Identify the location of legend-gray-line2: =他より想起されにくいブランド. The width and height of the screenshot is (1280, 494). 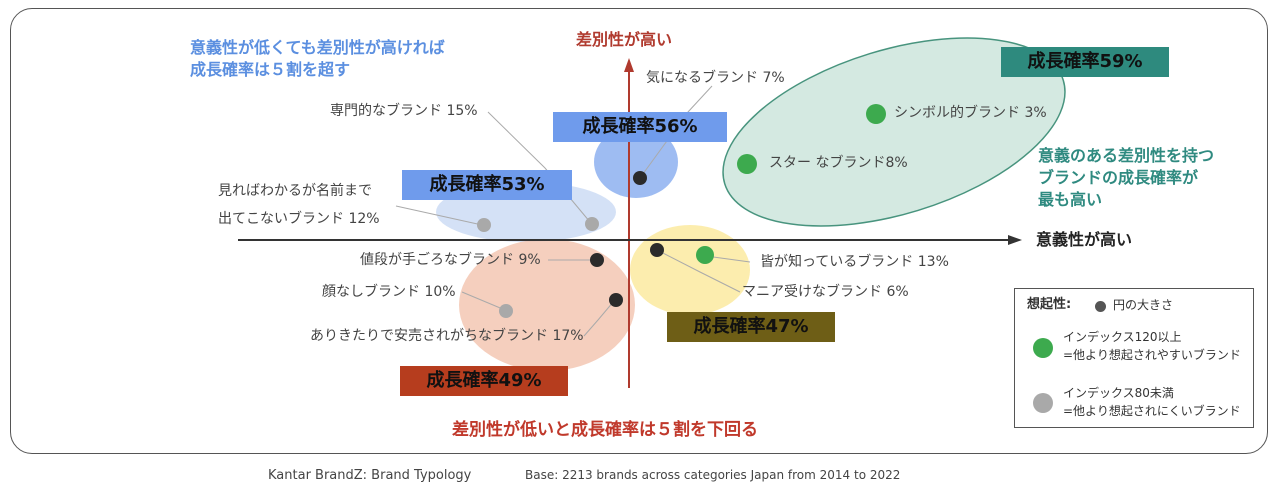
(1152, 411).